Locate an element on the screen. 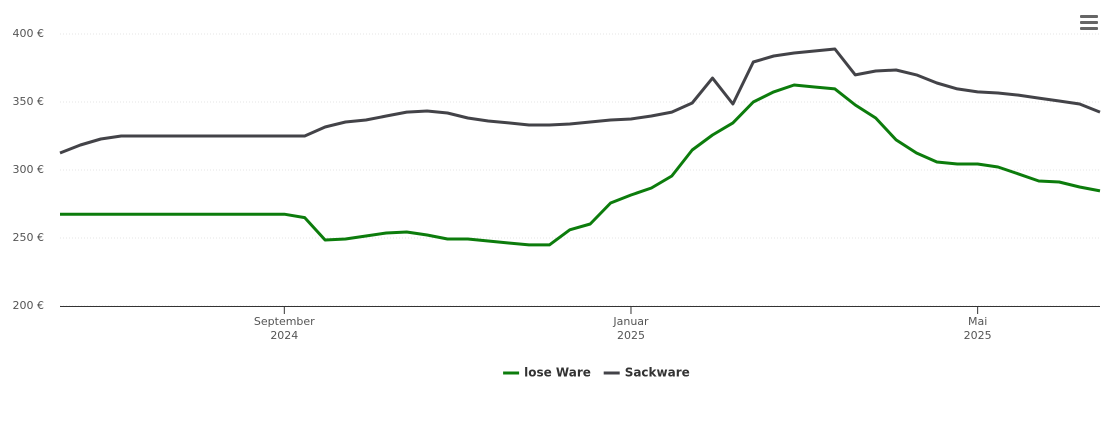  x-tick-label: September 2024 is located at coordinates (284, 328).